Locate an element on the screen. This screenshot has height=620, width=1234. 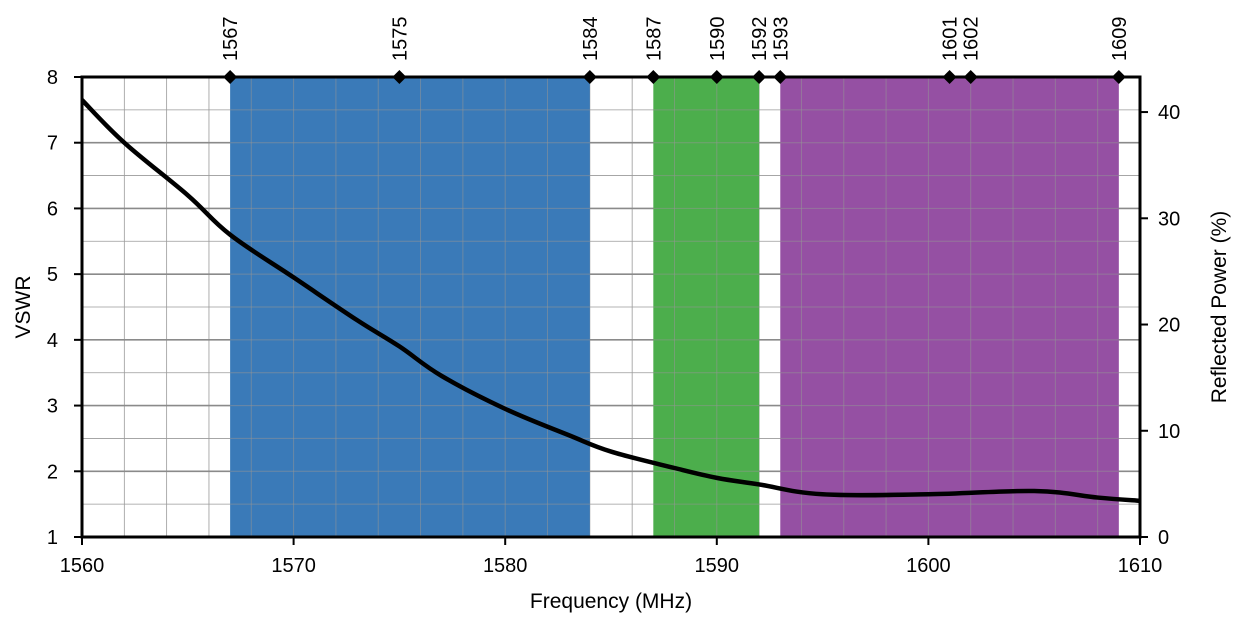
band-marker-label: 1575 is located at coordinates (400, 39).